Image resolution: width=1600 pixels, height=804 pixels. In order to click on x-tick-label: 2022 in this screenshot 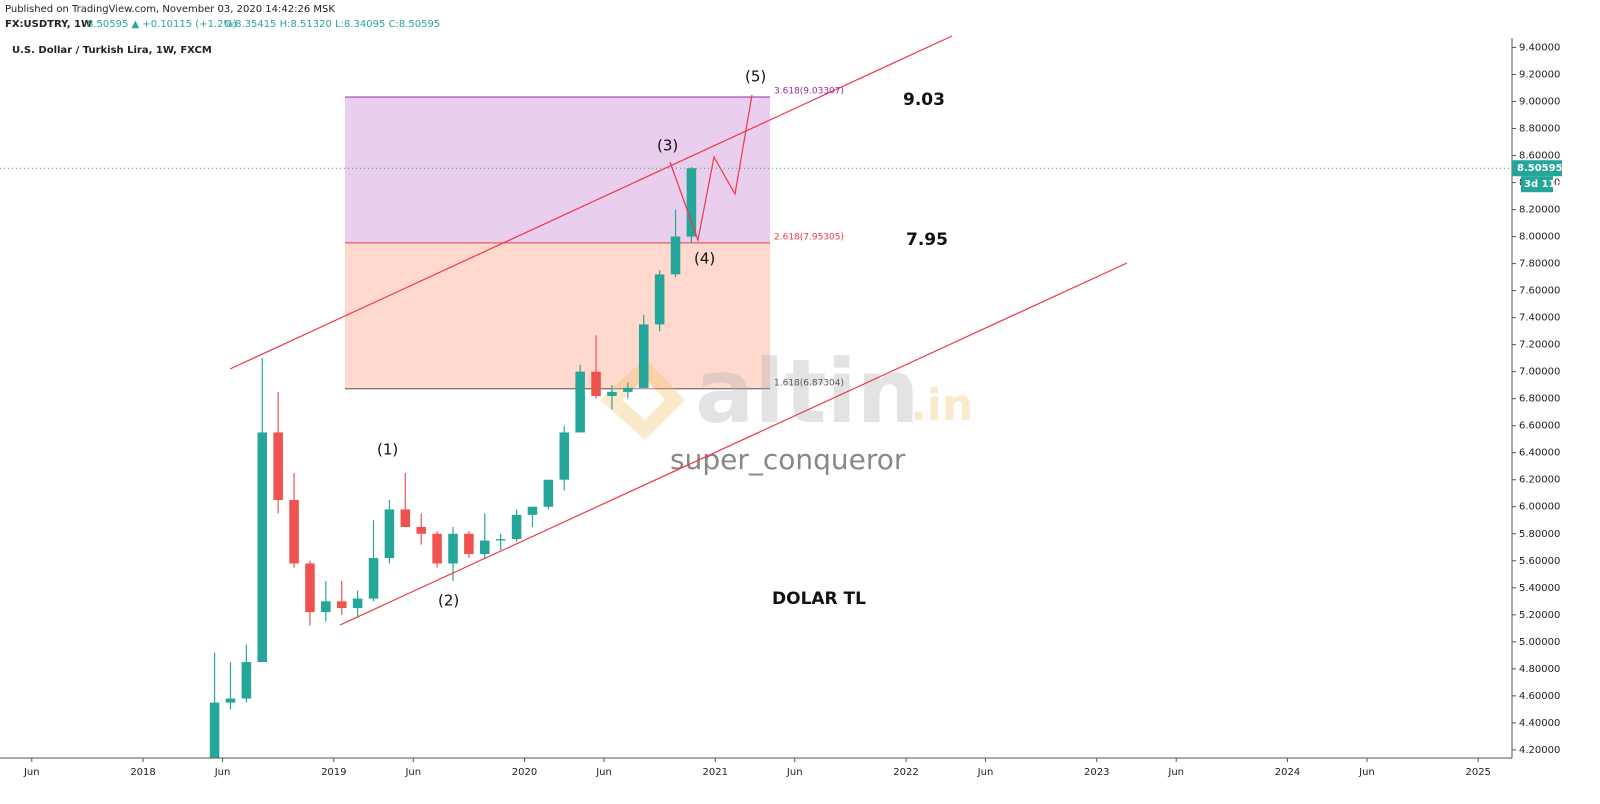, I will do `click(905, 772)`.